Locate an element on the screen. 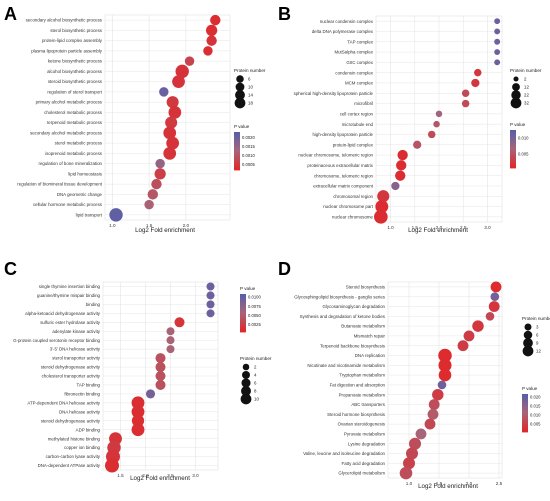 The height and width of the screenshot is (501, 550). category-label: Mismatch repair is located at coordinates (370, 336).